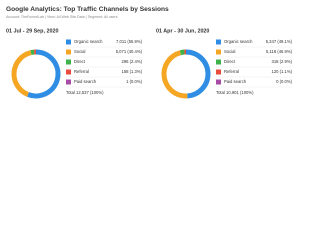  I want to click on legend-value: 5,116 (46.9%), so click(279, 51).